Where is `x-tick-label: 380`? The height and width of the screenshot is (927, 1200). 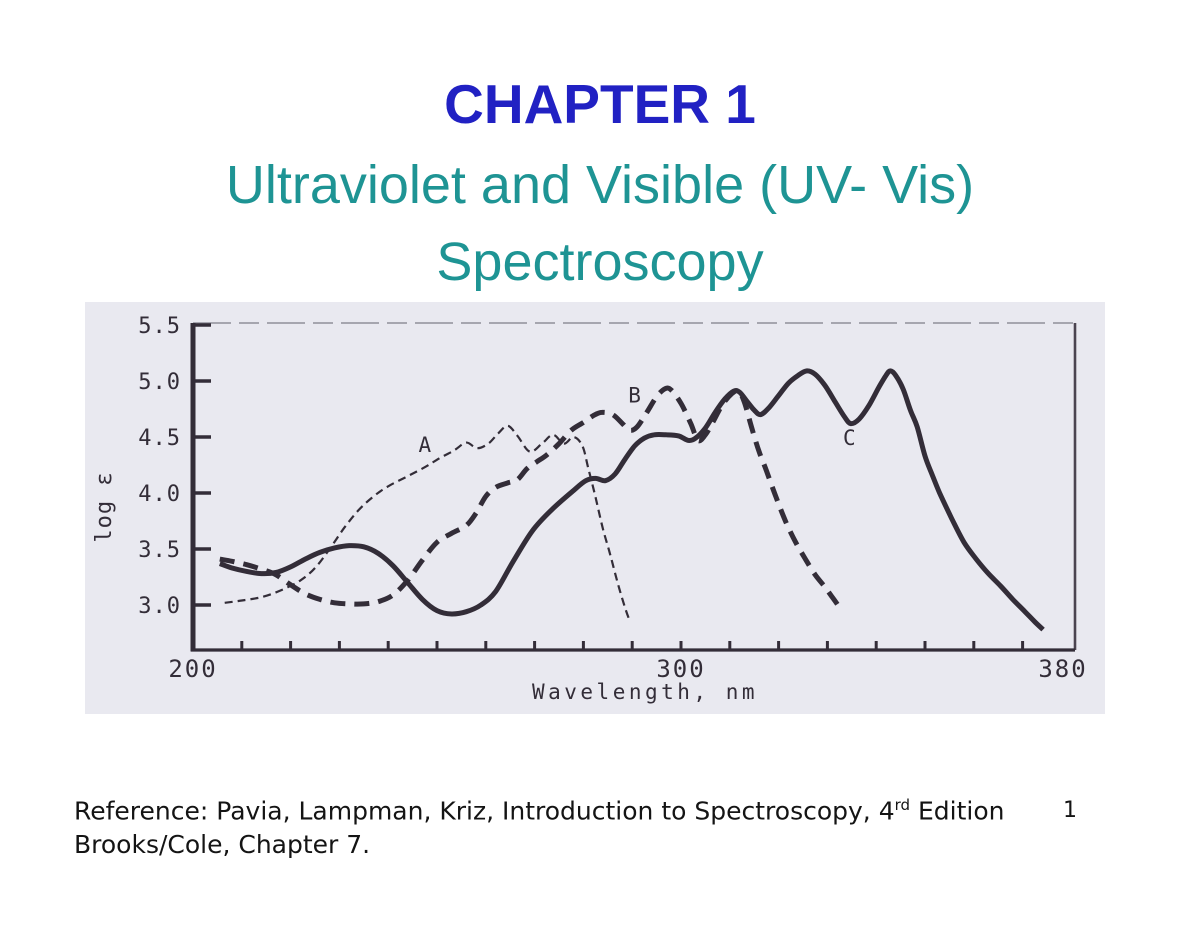 x-tick-label: 380 is located at coordinates (1062, 669).